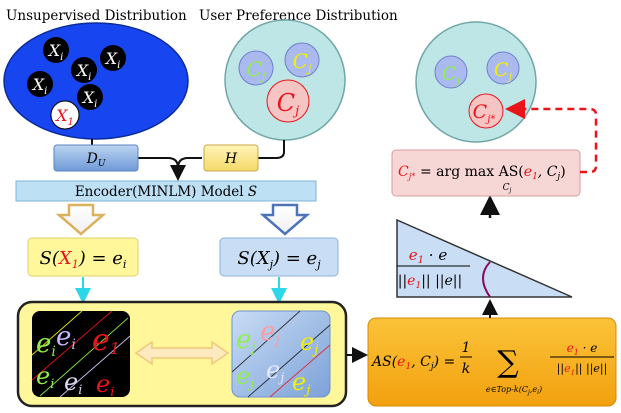 This screenshot has width=621, height=413. I want to click on heading-unsupervised: Unsupervised Distribution, so click(96, 16).